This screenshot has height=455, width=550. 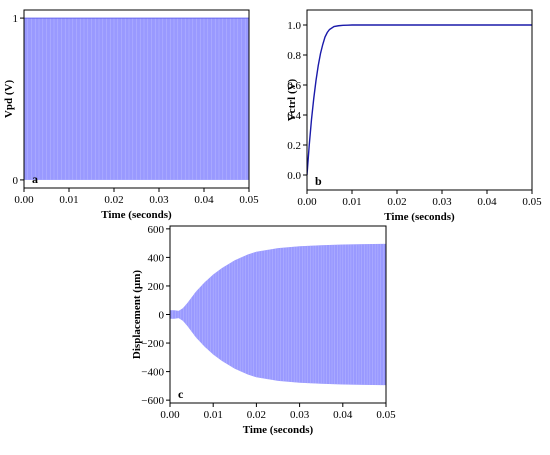 I want to click on y-tick-label: 1.0, so click(x=294, y=26).